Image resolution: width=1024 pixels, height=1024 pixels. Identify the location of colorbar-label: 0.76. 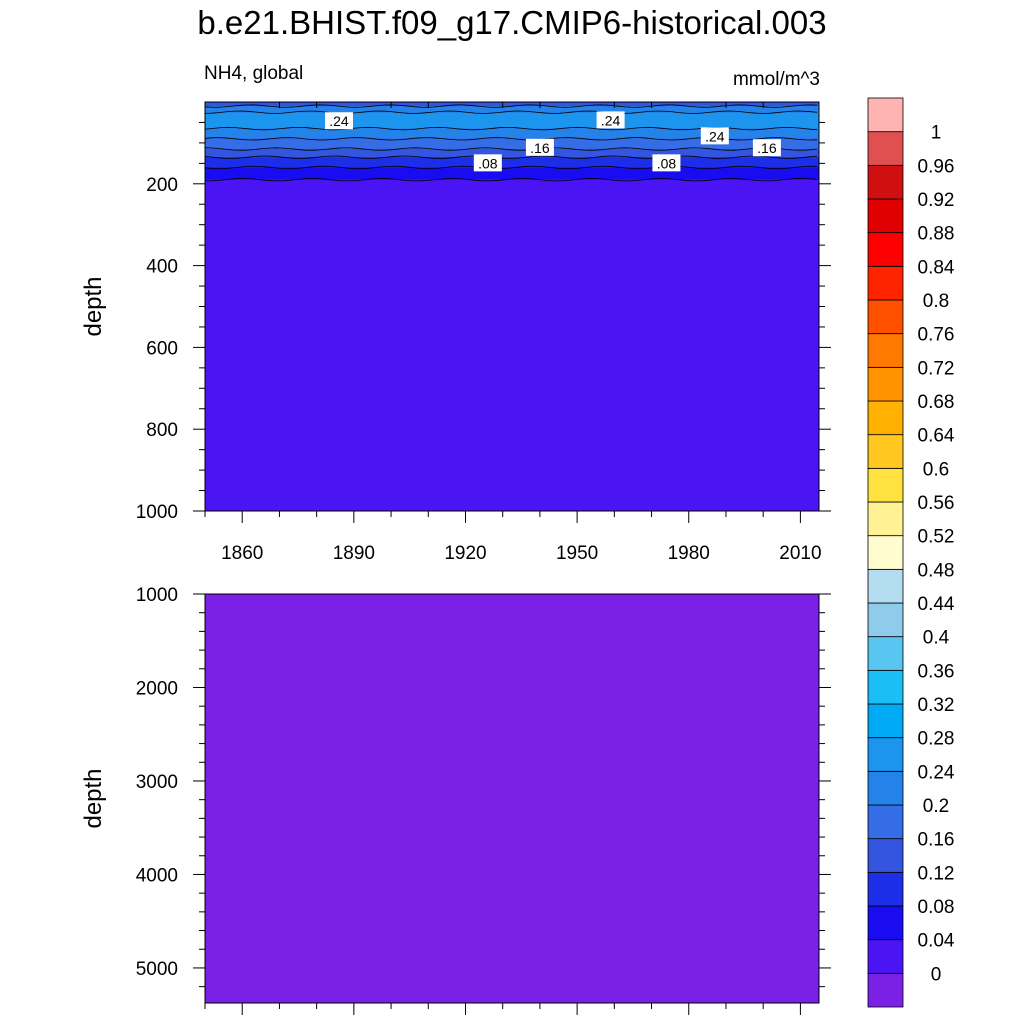
(936, 335).